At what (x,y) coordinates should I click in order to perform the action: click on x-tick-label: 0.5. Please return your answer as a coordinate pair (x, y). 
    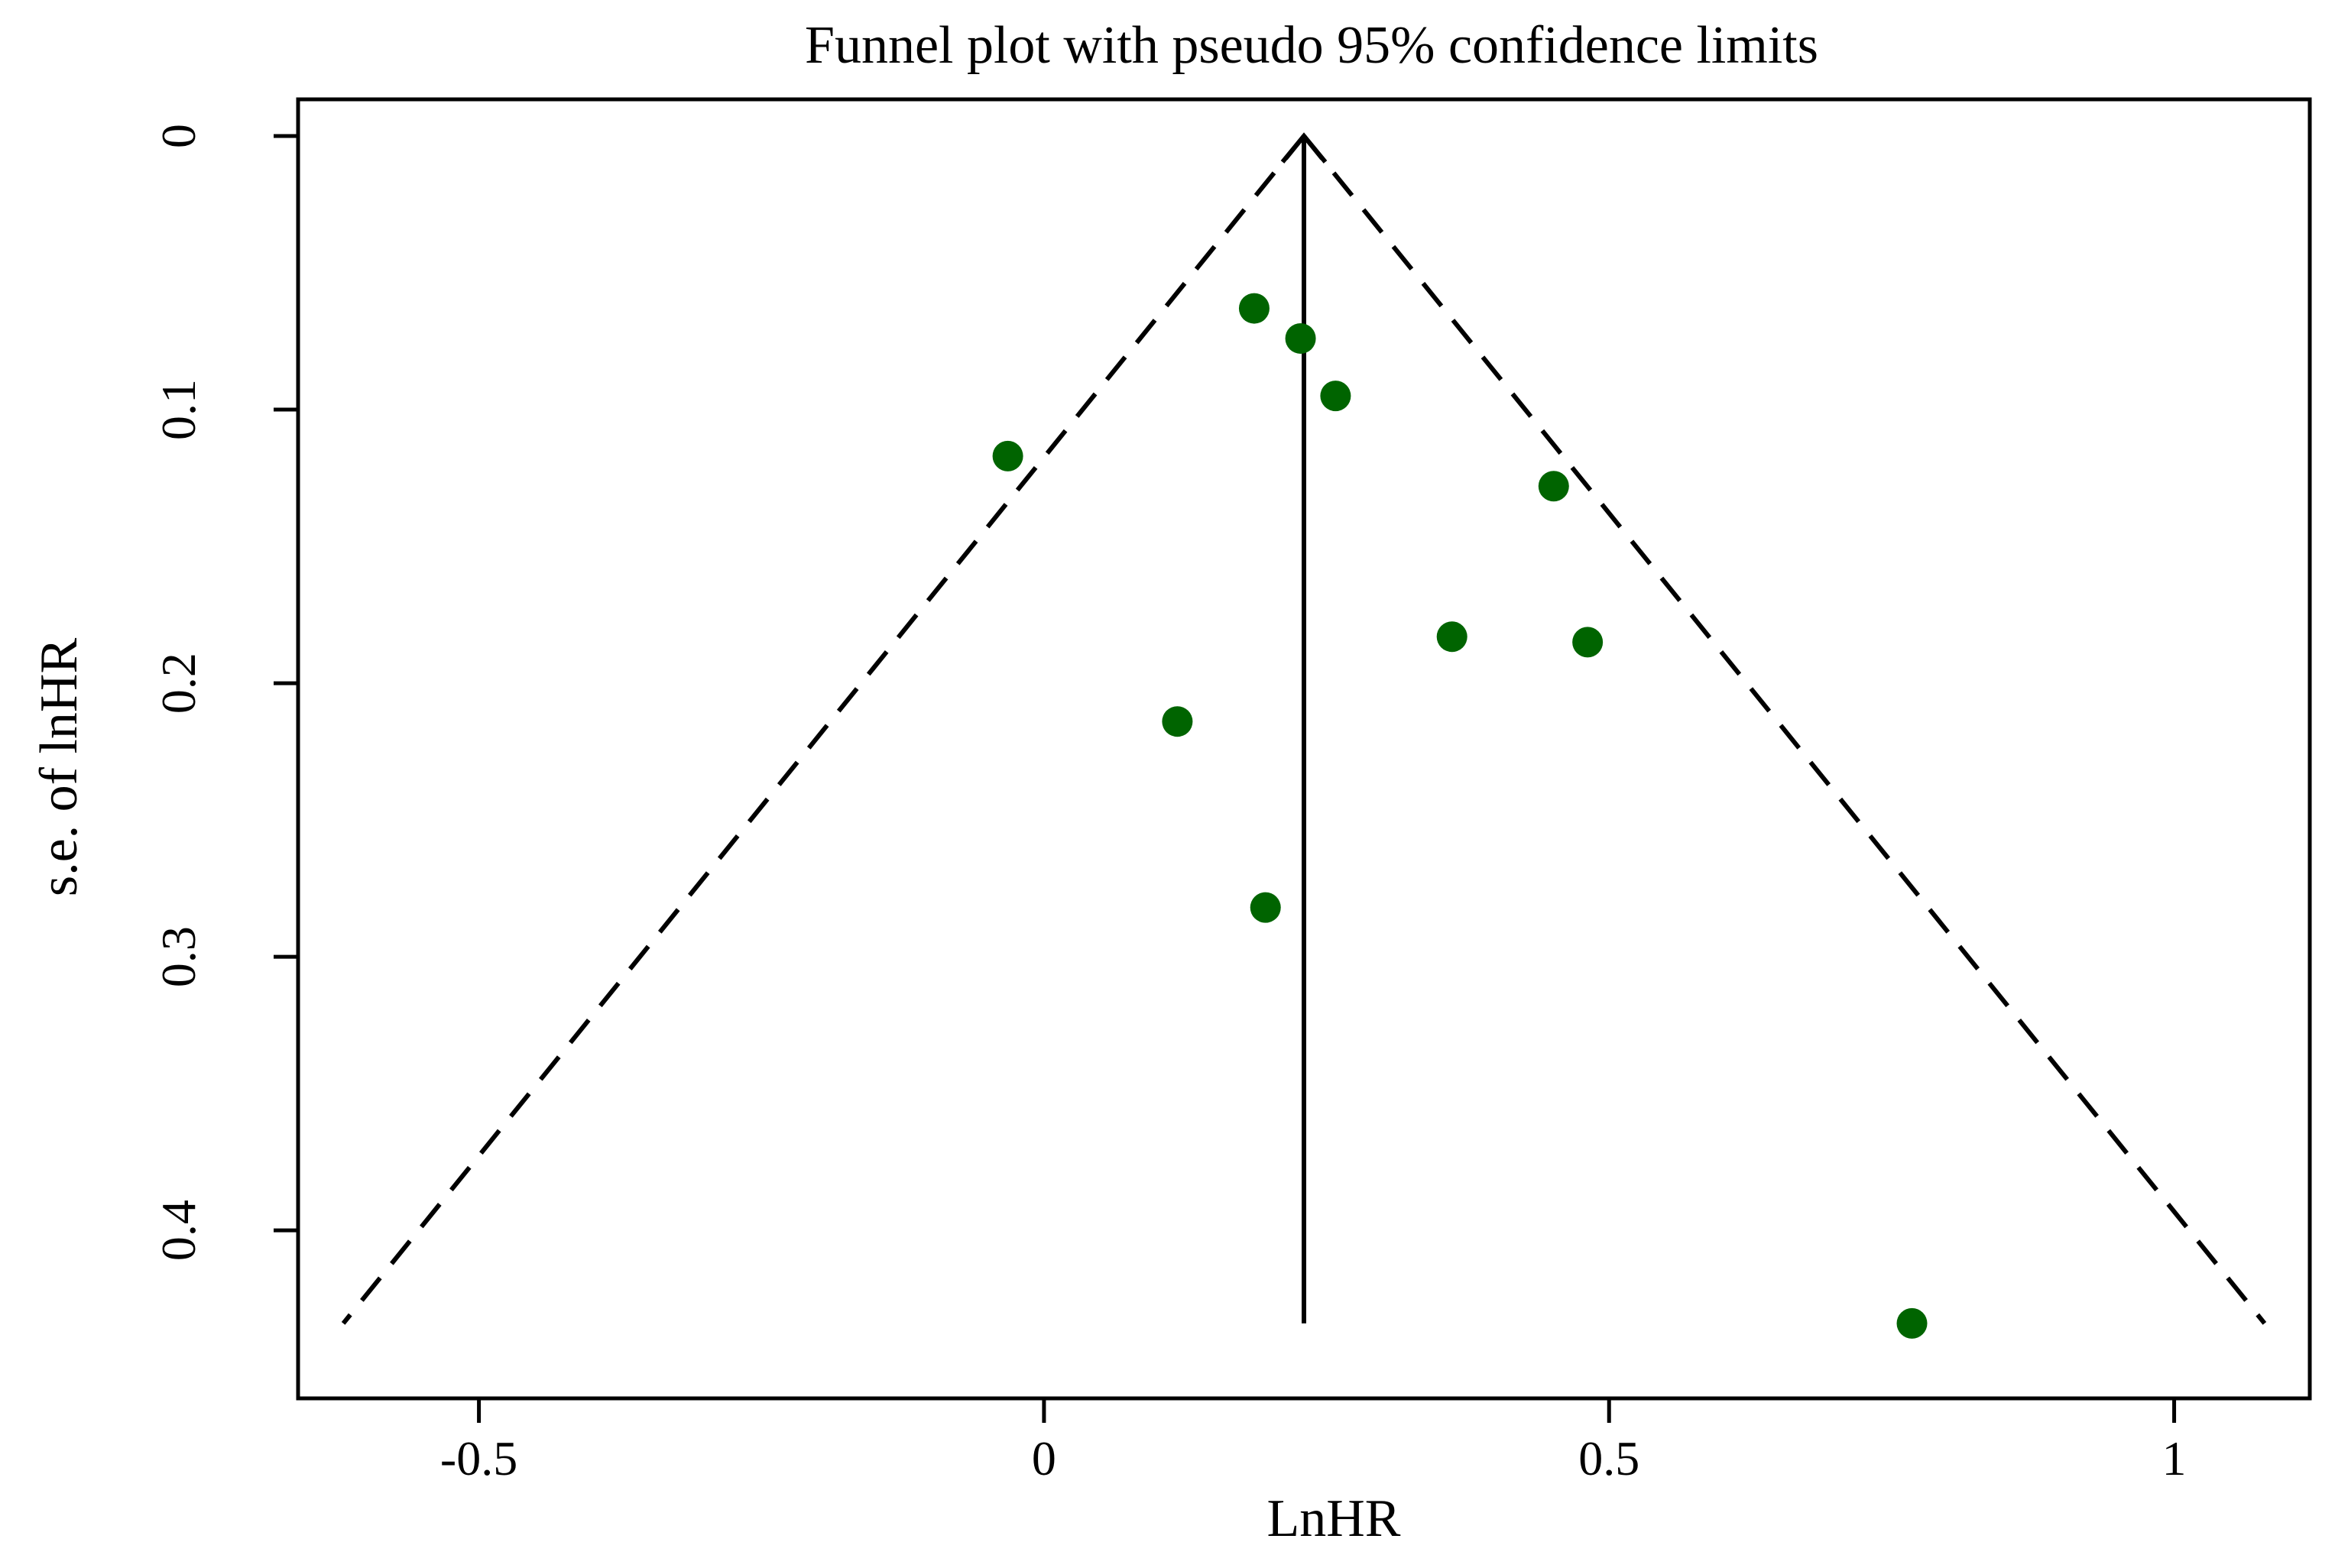
    Looking at the image, I should click on (1608, 1458).